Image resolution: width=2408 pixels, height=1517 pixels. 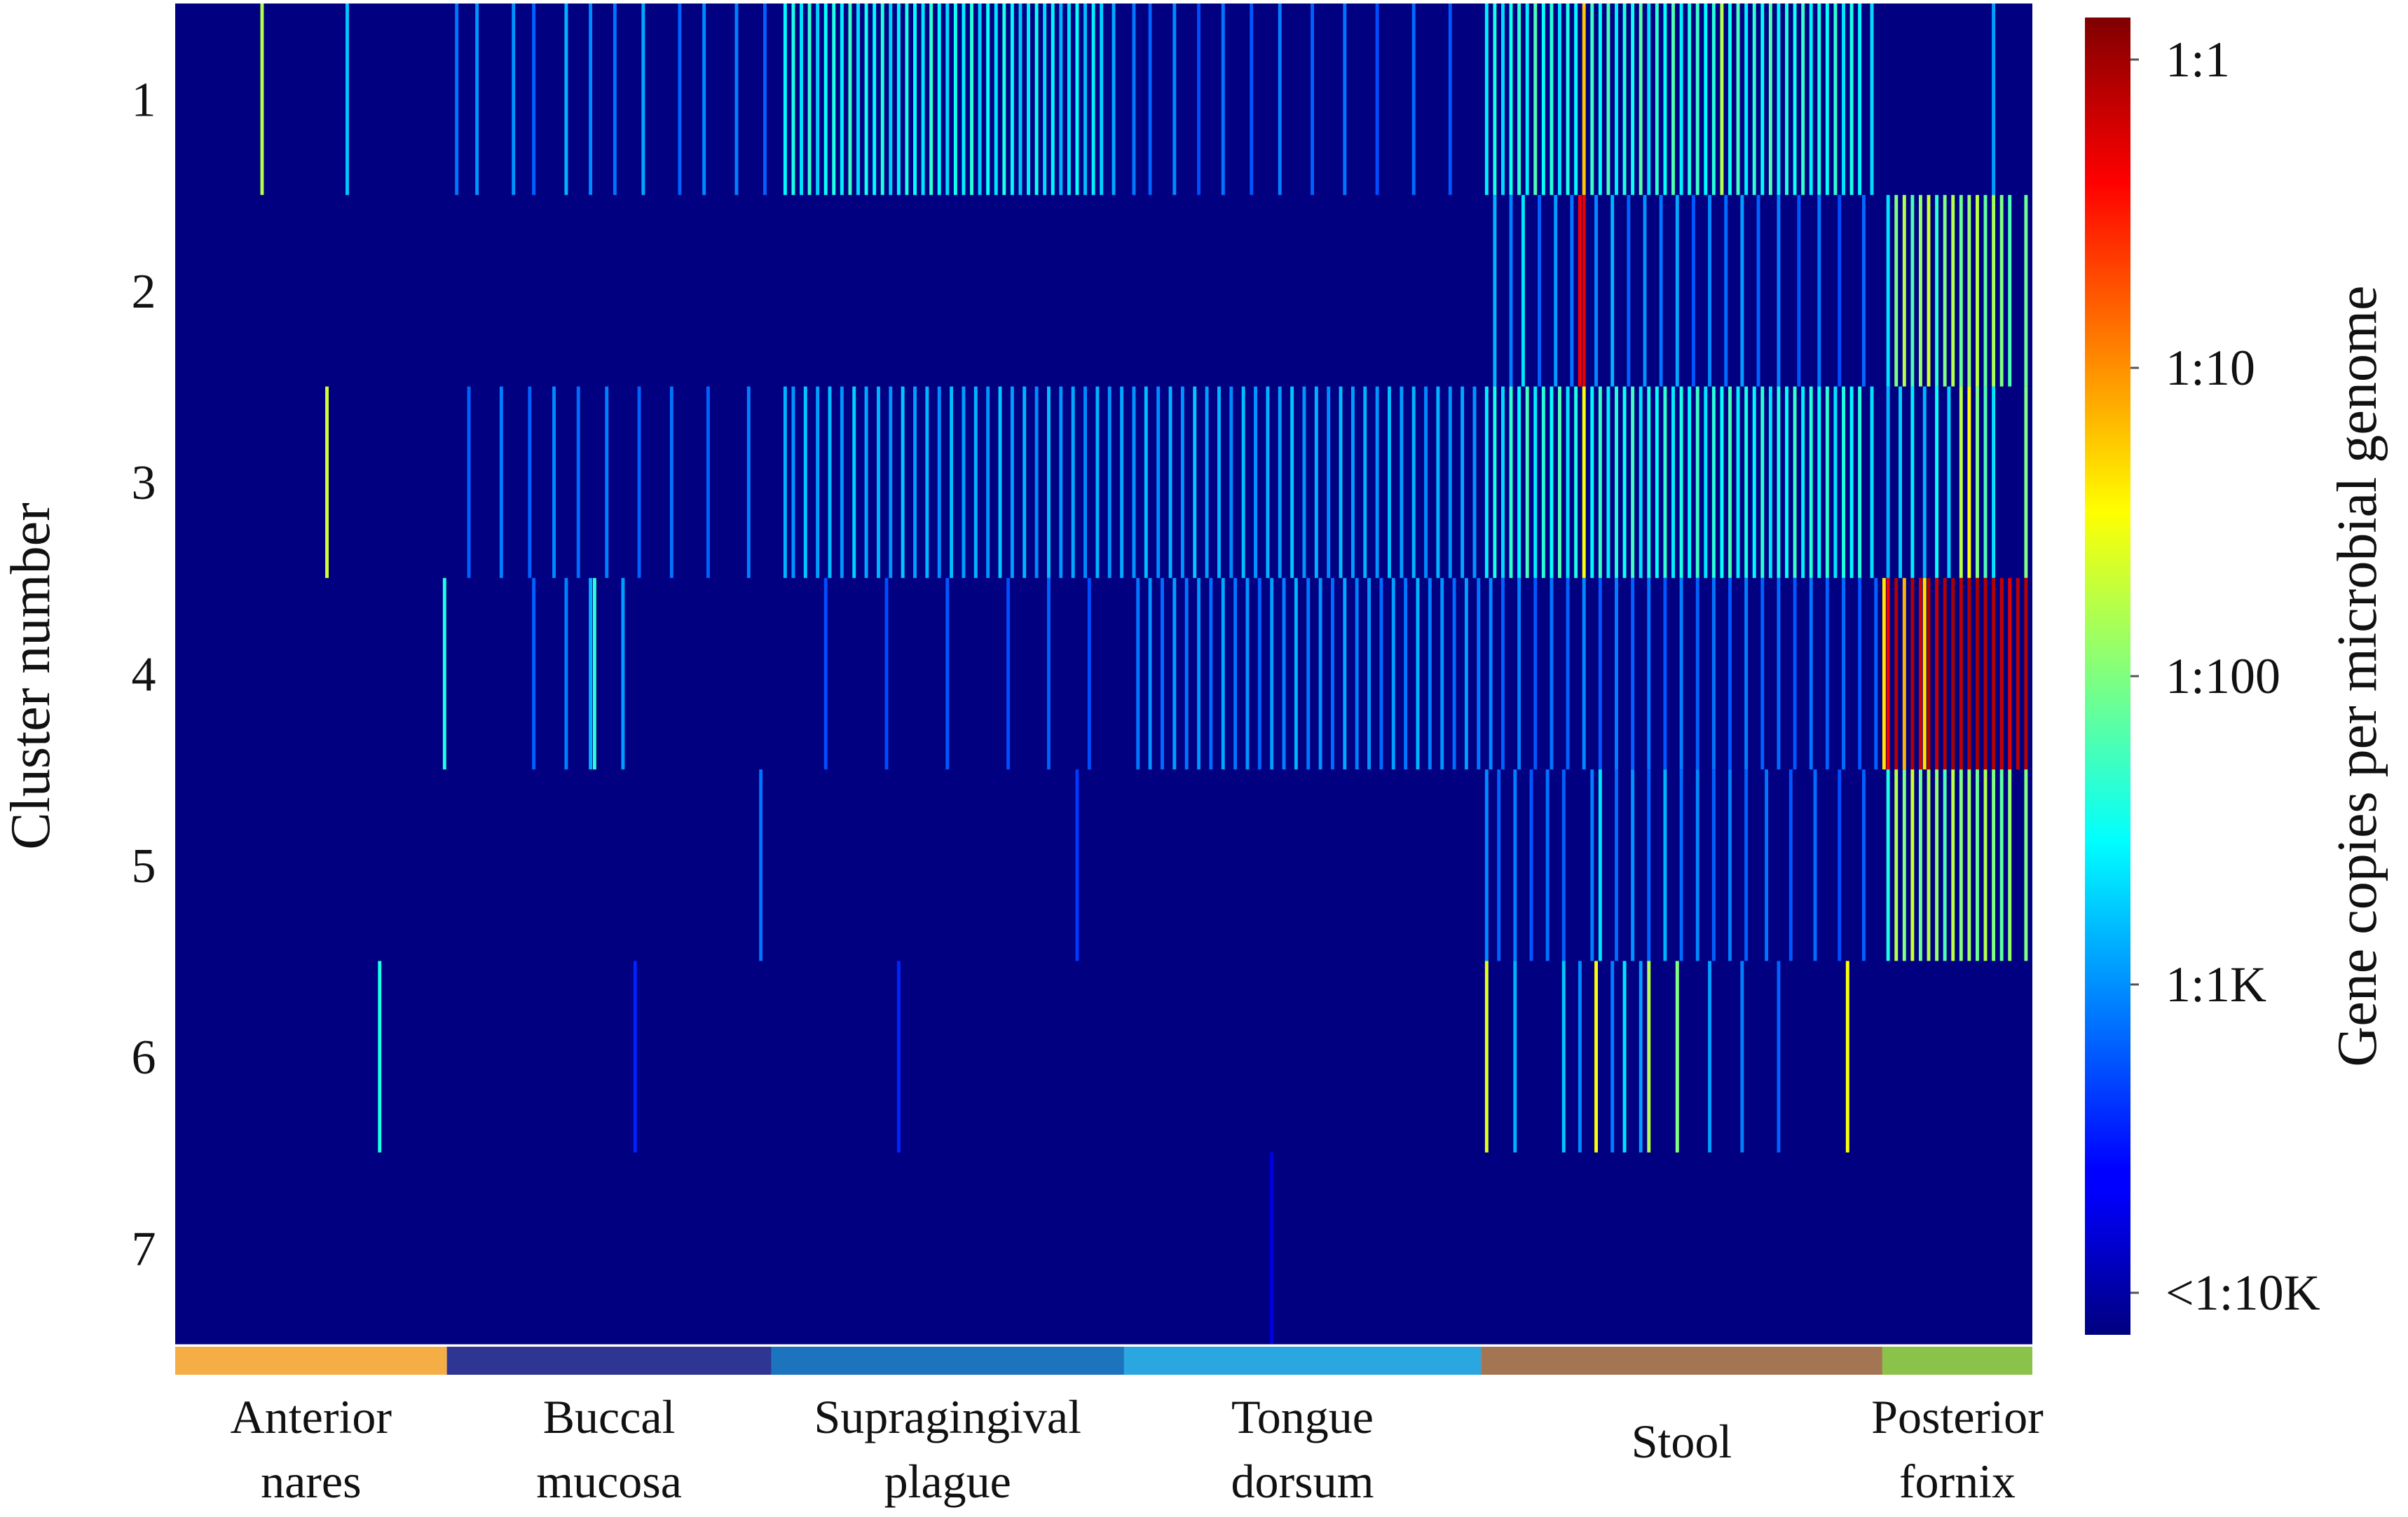 What do you see at coordinates (31, 675) in the screenshot?
I see `y-axis-label: Cluster number` at bounding box center [31, 675].